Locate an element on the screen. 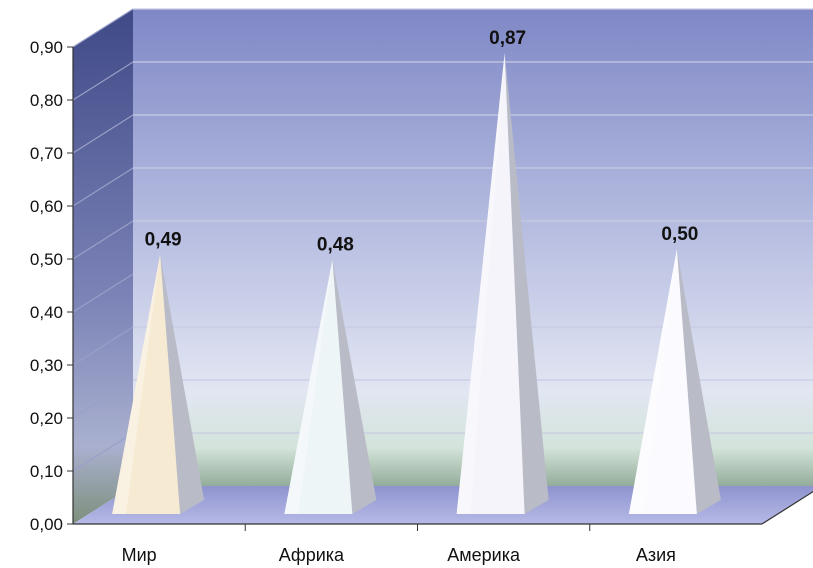  y-tick-label: 0,40 is located at coordinates (46, 312).